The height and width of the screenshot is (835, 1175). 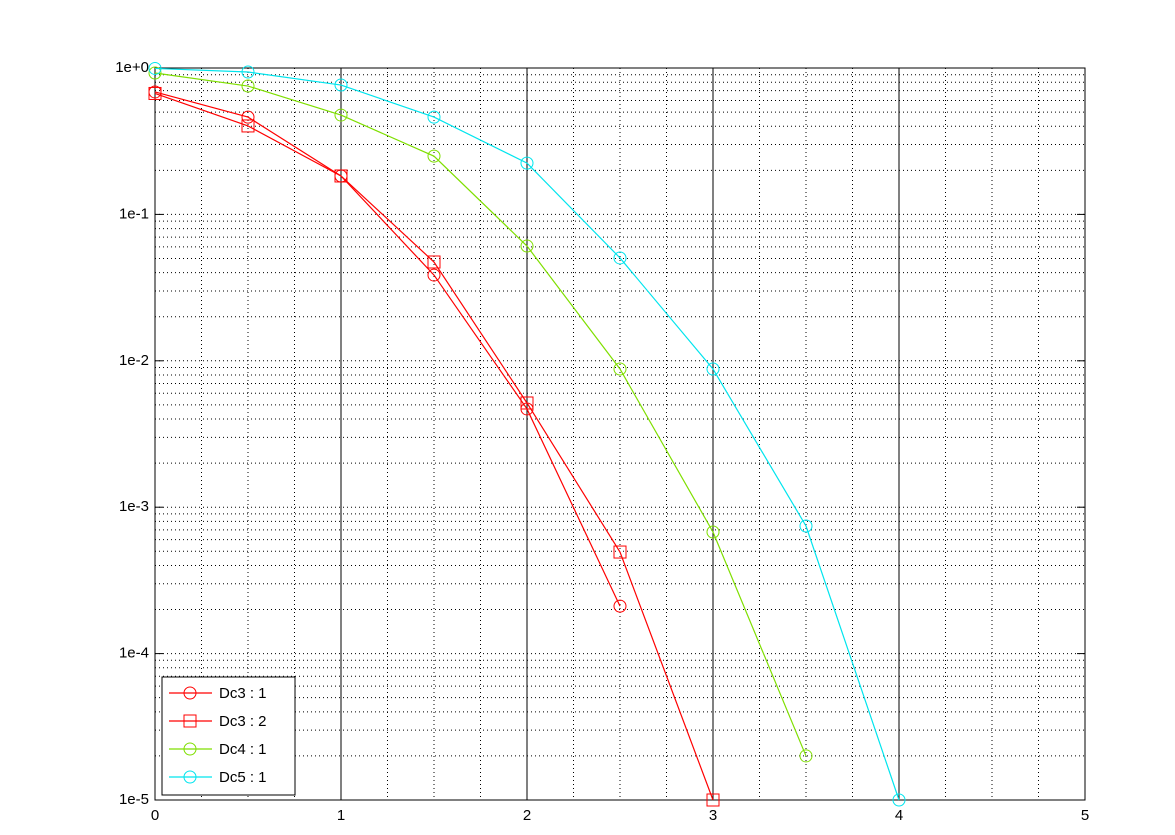 What do you see at coordinates (1085, 815) in the screenshot?
I see `x-tick-label: 5` at bounding box center [1085, 815].